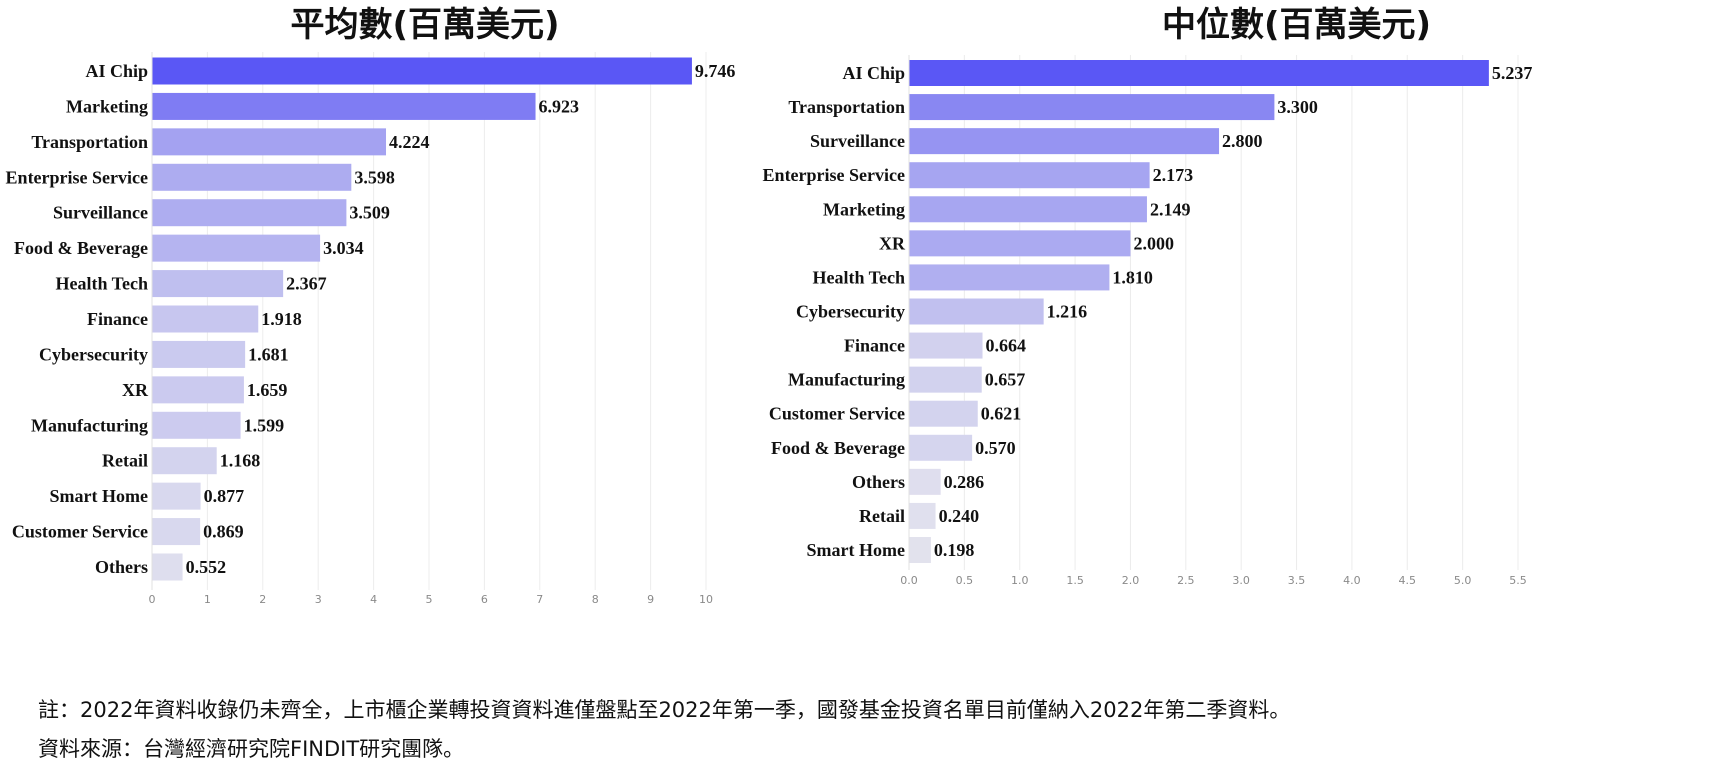 The height and width of the screenshot is (774, 1733). What do you see at coordinates (1463, 580) in the screenshot?
I see `x-tick-label: 5.0` at bounding box center [1463, 580].